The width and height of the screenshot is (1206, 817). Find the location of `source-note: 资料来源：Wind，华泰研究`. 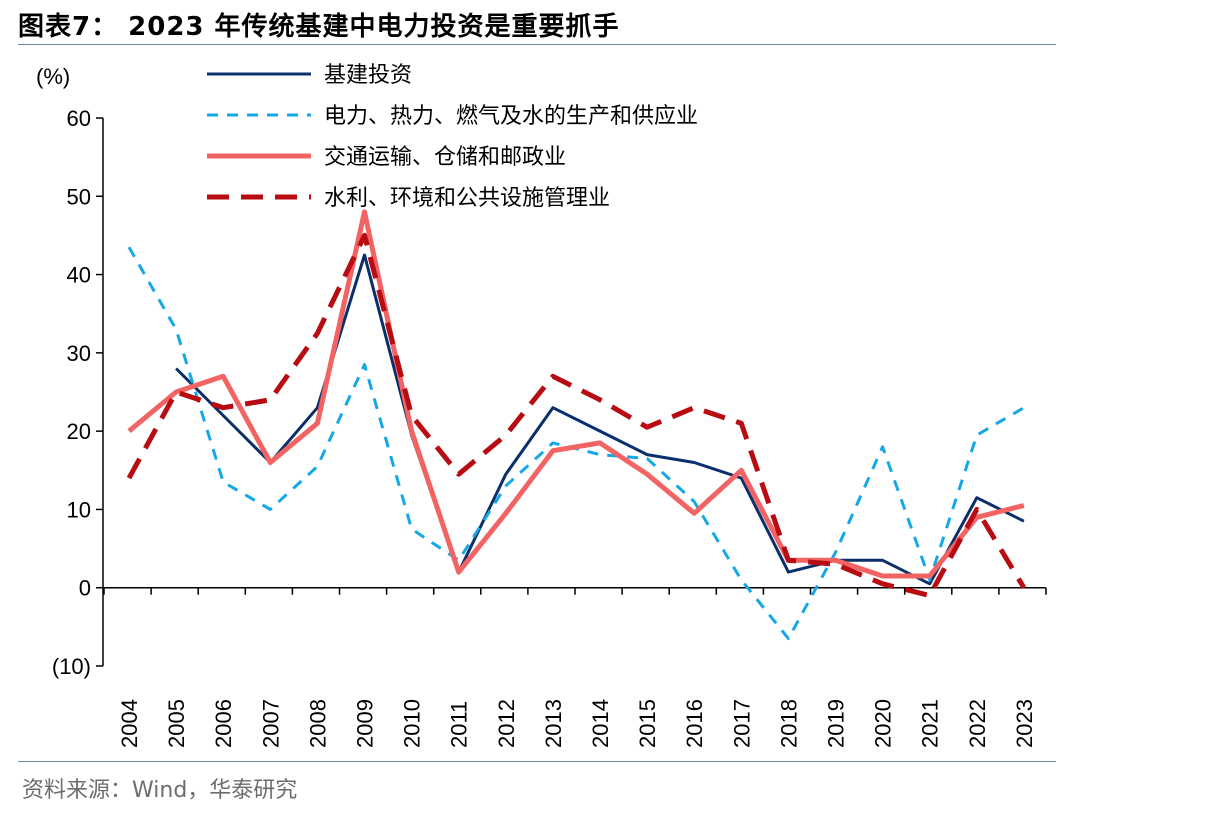

source-note: 资料来源：Wind，华泰研究 is located at coordinates (160, 790).